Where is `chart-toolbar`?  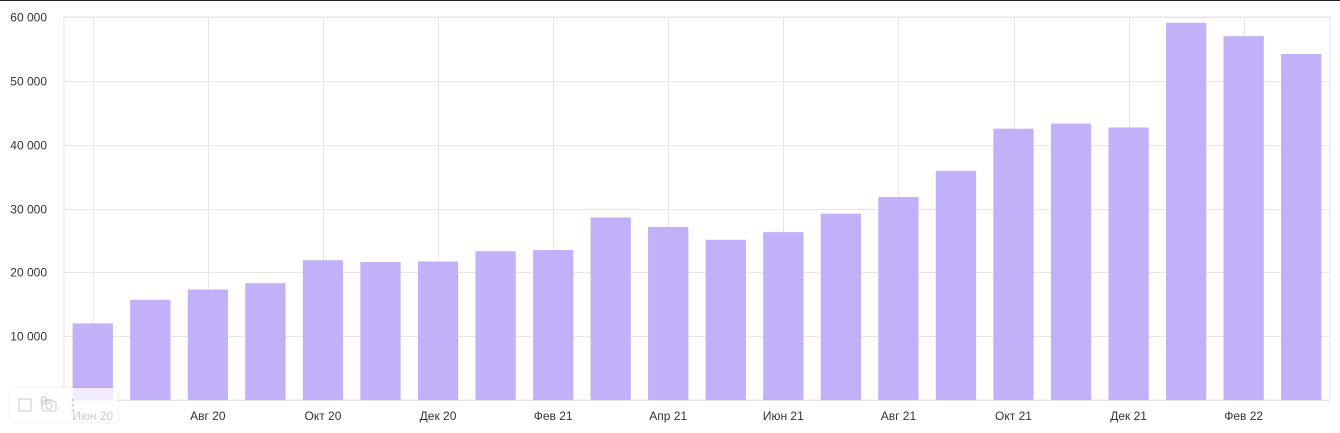
chart-toolbar is located at coordinates (64, 405).